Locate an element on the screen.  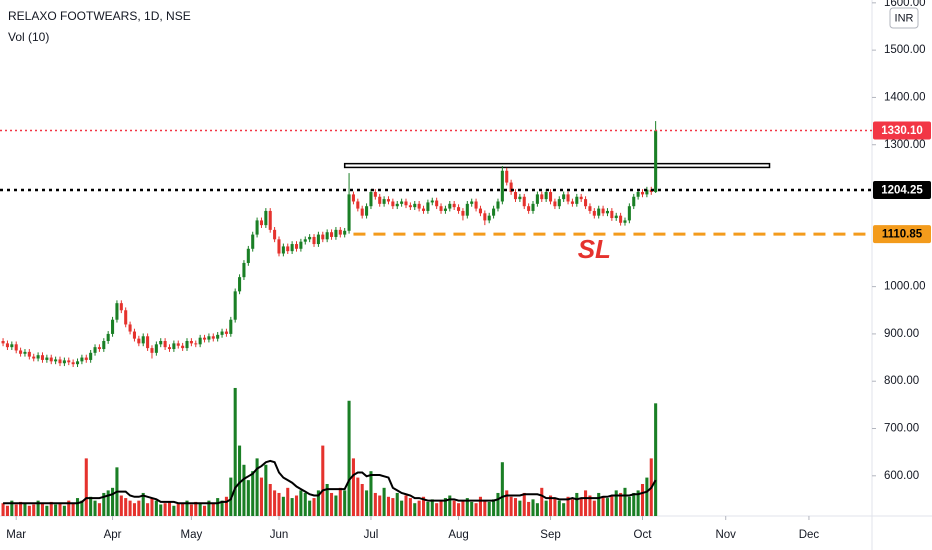
x-tick-label: Jul is located at coordinates (371, 535).